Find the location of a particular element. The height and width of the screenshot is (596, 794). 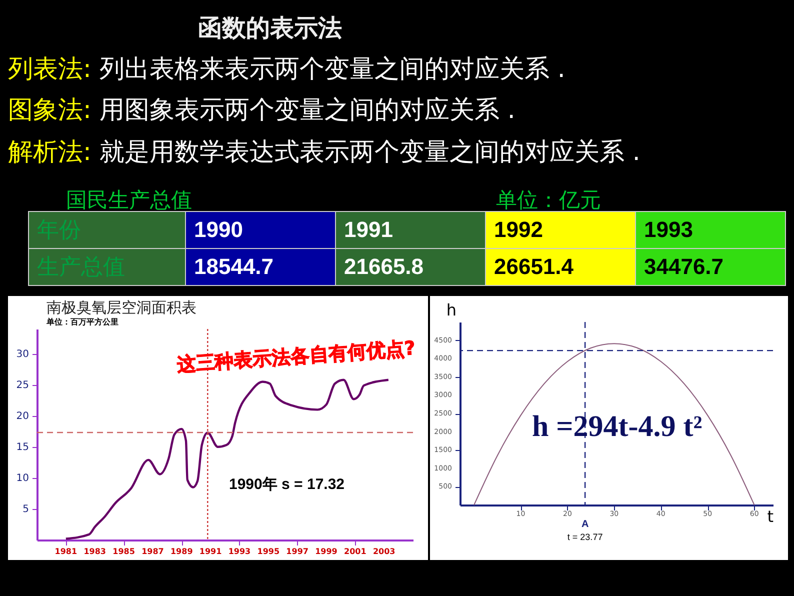

annotation: 1990年 s = 17.32 is located at coordinates (287, 484).